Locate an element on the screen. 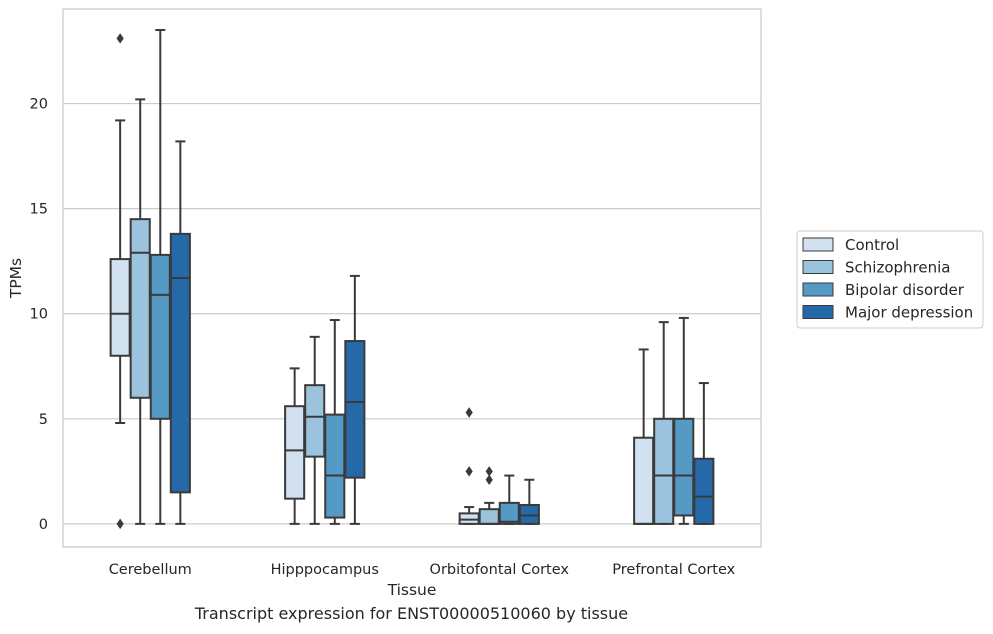  legend-label: Control is located at coordinates (872, 245).